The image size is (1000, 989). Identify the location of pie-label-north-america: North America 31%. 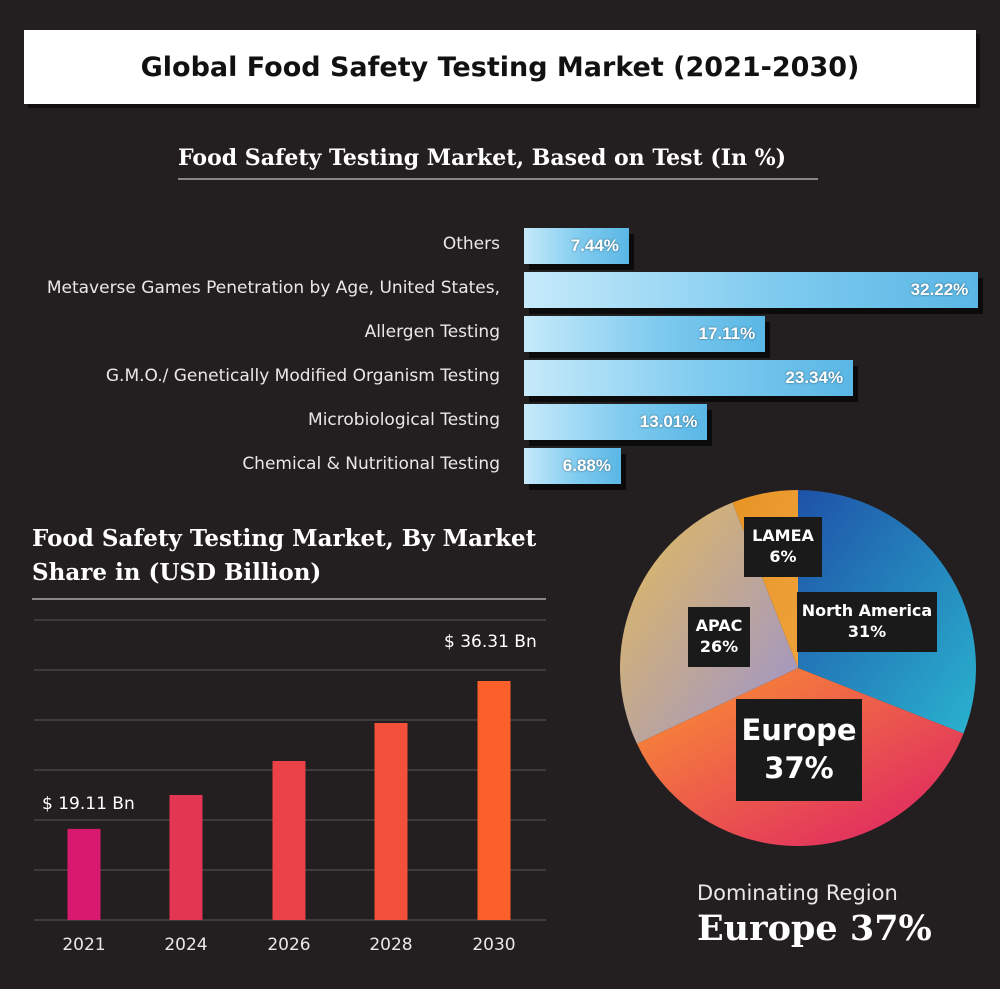
(867, 622).